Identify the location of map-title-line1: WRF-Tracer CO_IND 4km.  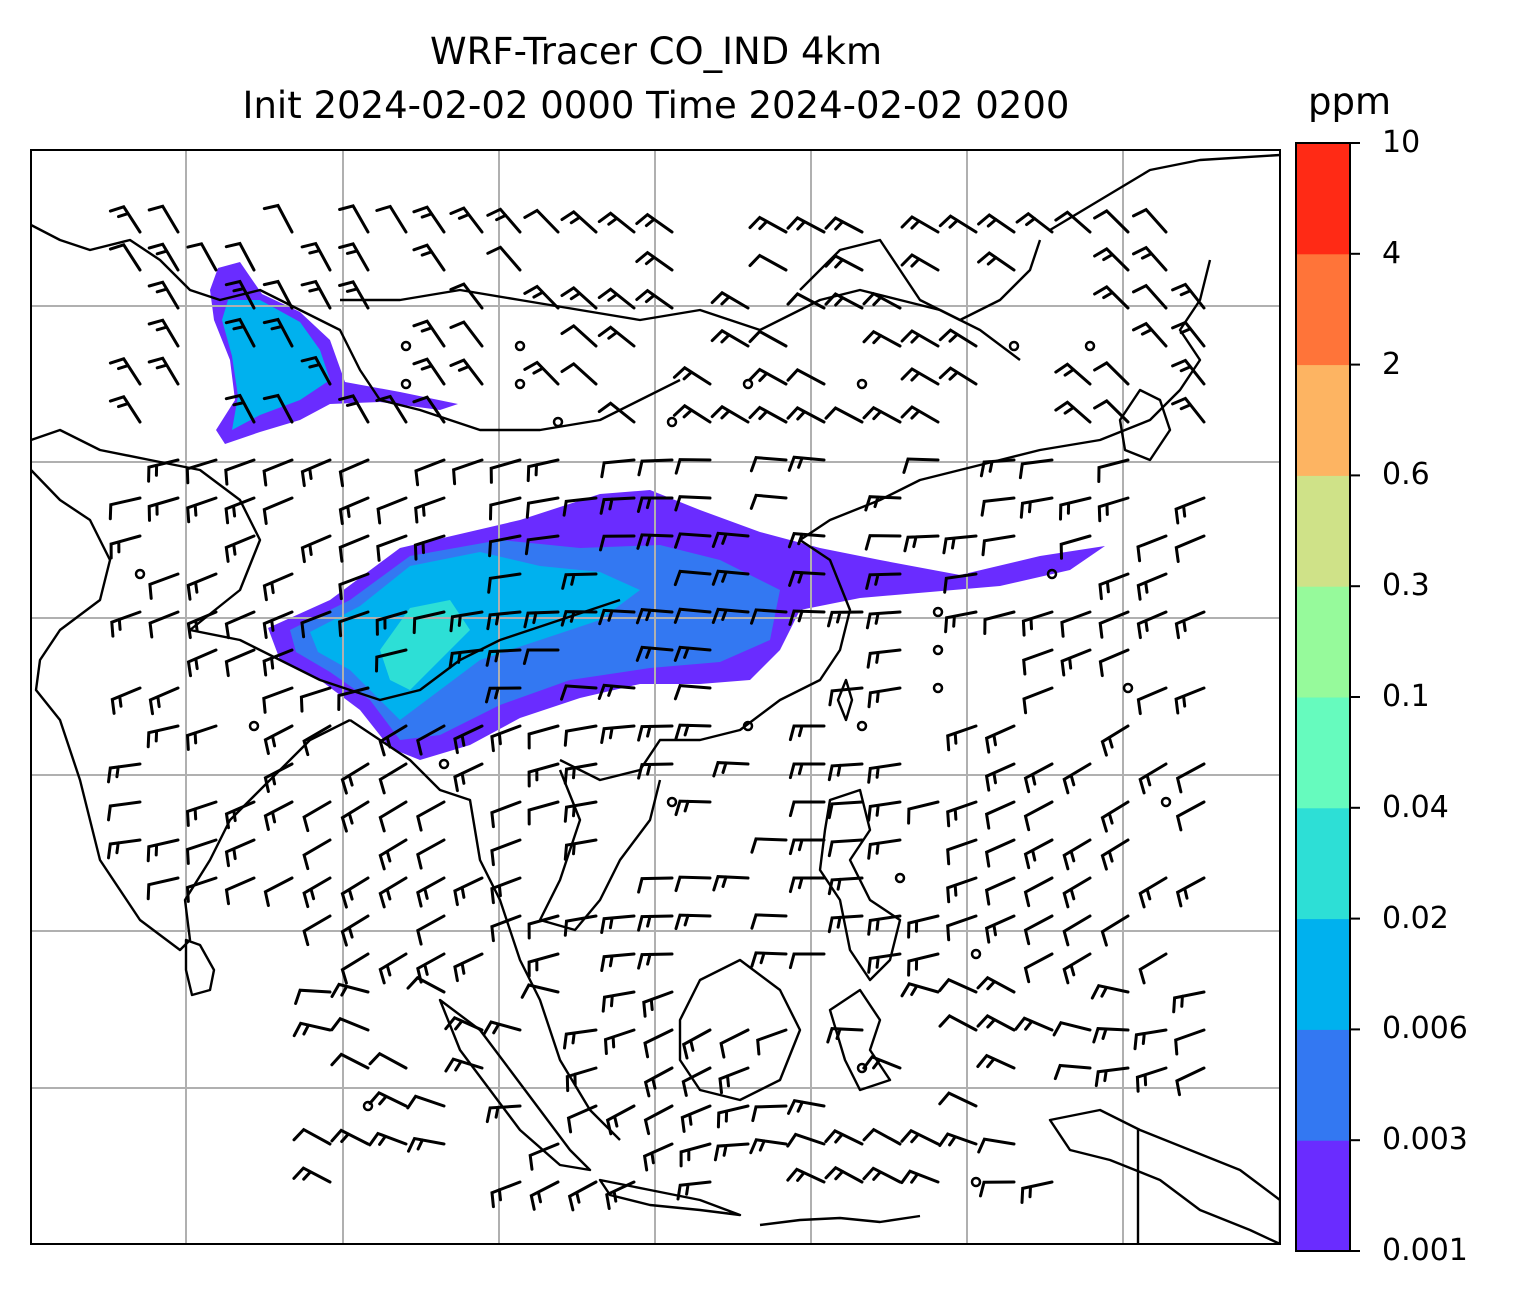
(656, 51).